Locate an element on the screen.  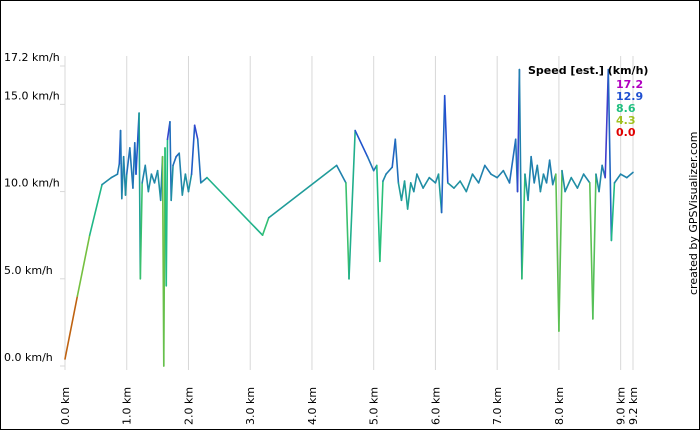
legend-value: 17.2 is located at coordinates (629, 84).